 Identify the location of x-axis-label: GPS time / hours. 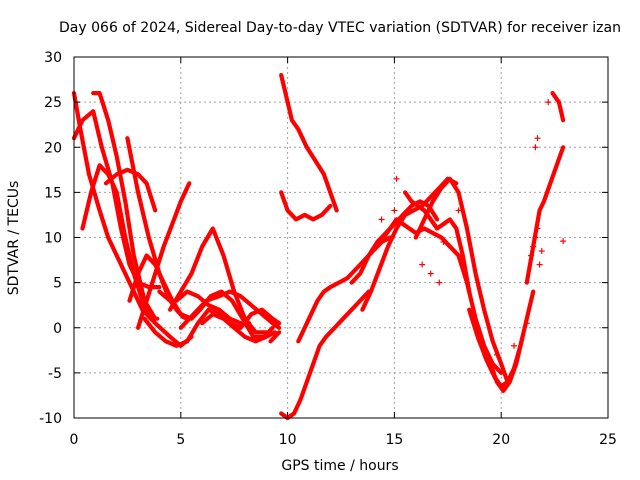
(339, 466).